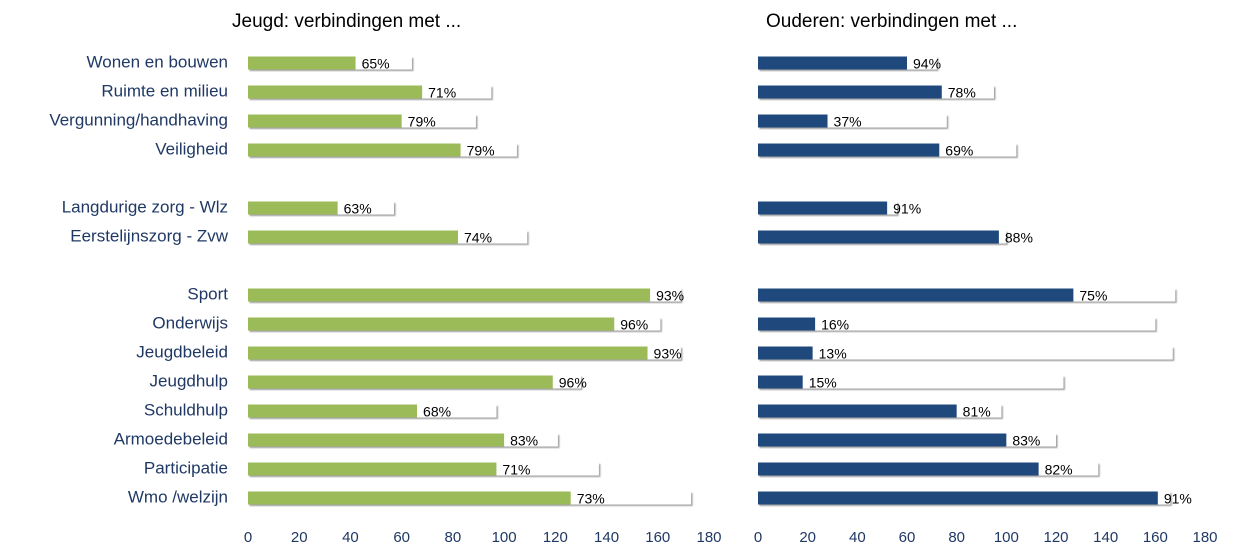 The width and height of the screenshot is (1236, 548). What do you see at coordinates (962, 93) in the screenshot?
I see `data-label: 78%` at bounding box center [962, 93].